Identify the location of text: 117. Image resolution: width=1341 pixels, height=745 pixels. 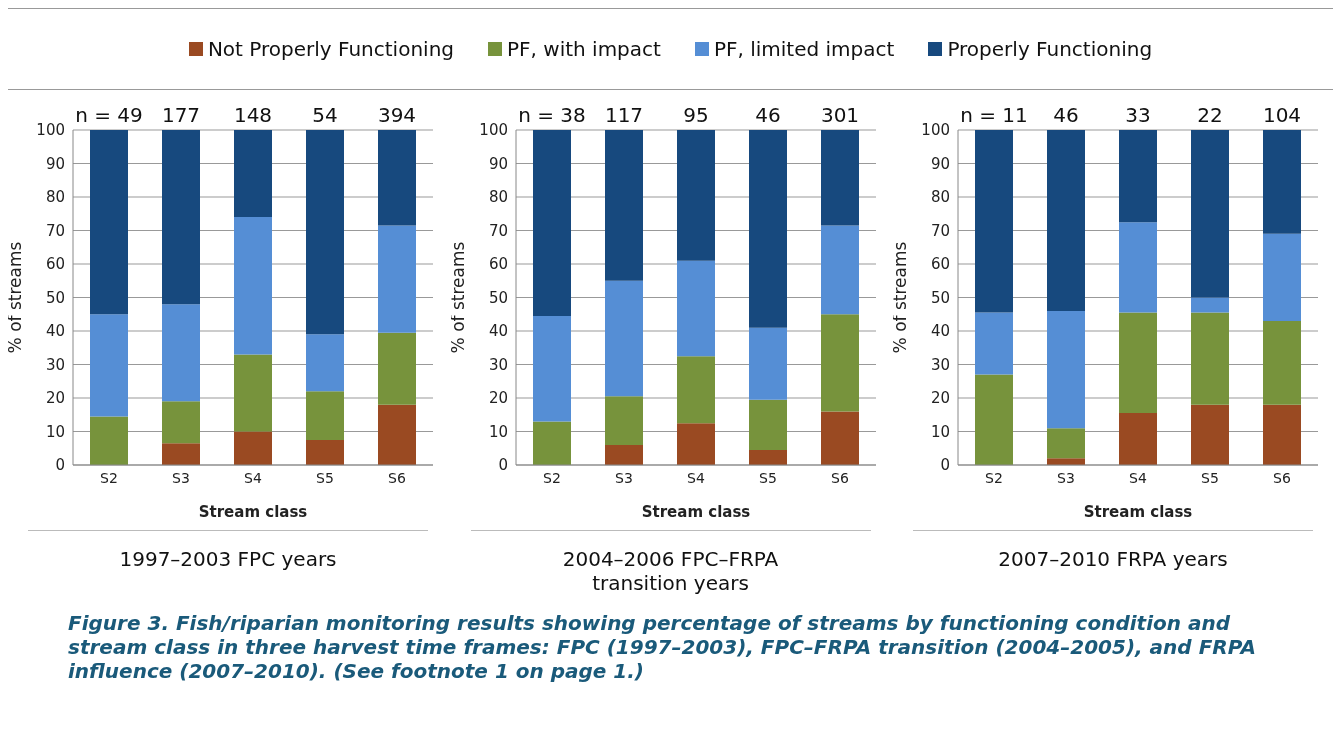
(623, 115).